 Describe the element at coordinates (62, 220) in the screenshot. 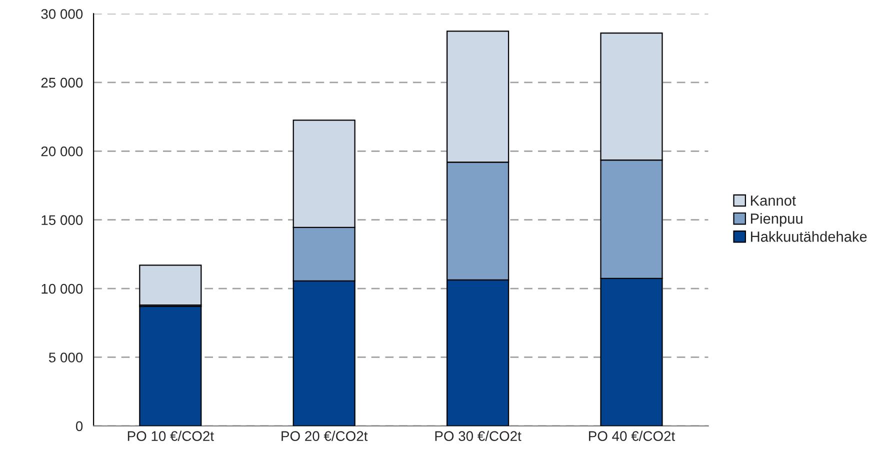

I see `y-tick-label: 15 000` at that location.